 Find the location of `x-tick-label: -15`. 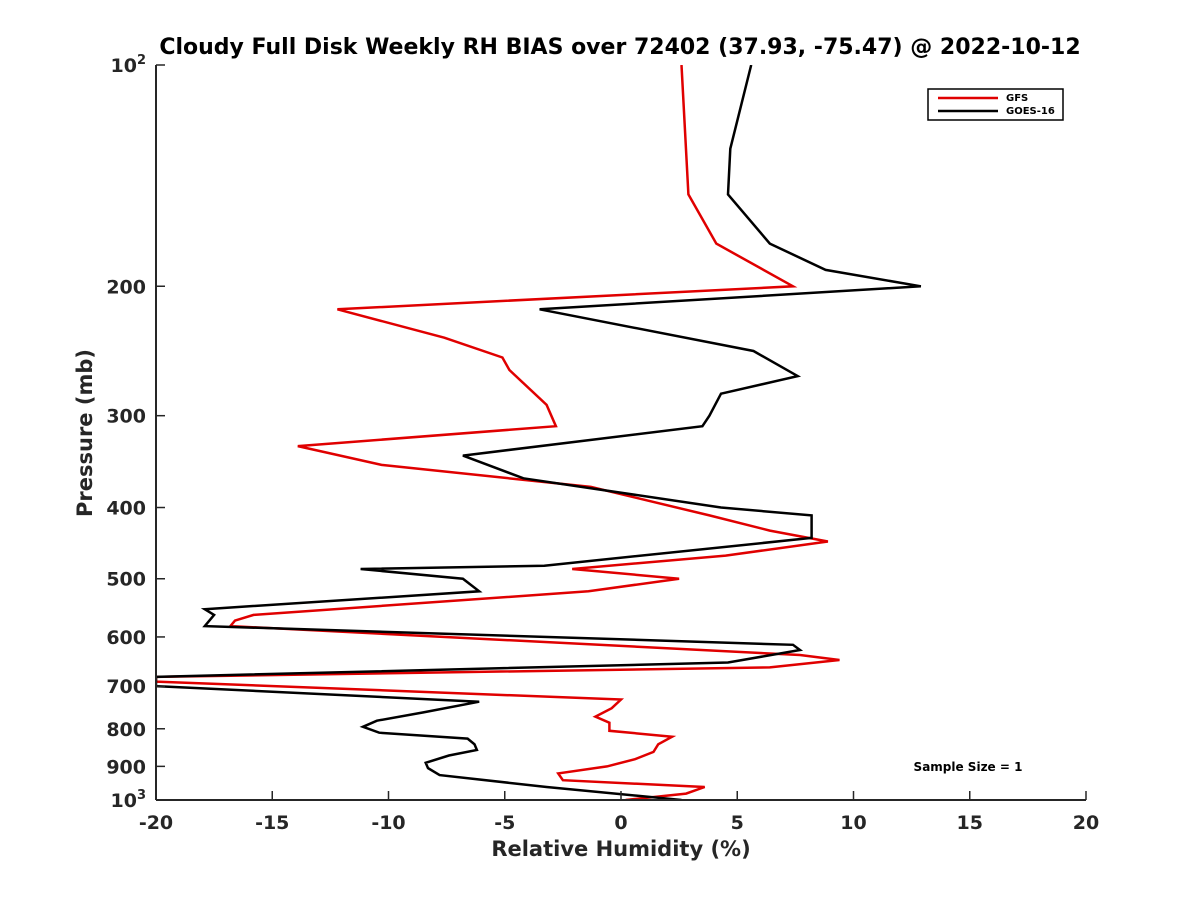

x-tick-label: -15 is located at coordinates (272, 823).